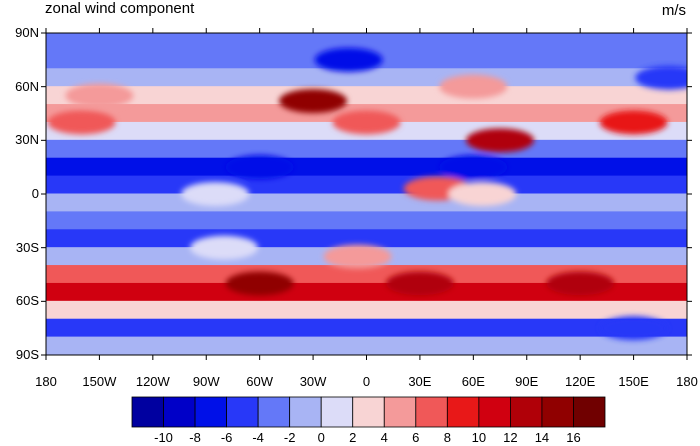  Describe the element at coordinates (27, 140) in the screenshot. I see `y-tick-label: 30N` at that location.